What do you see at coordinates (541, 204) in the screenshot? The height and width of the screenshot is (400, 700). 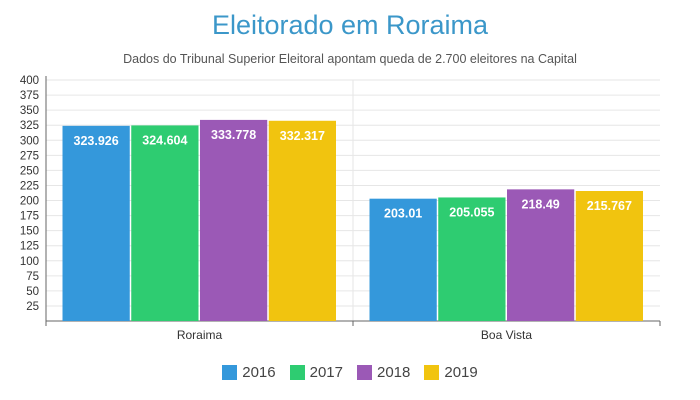 I see `data-label-boa-vista-2018: 218.49` at bounding box center [541, 204].